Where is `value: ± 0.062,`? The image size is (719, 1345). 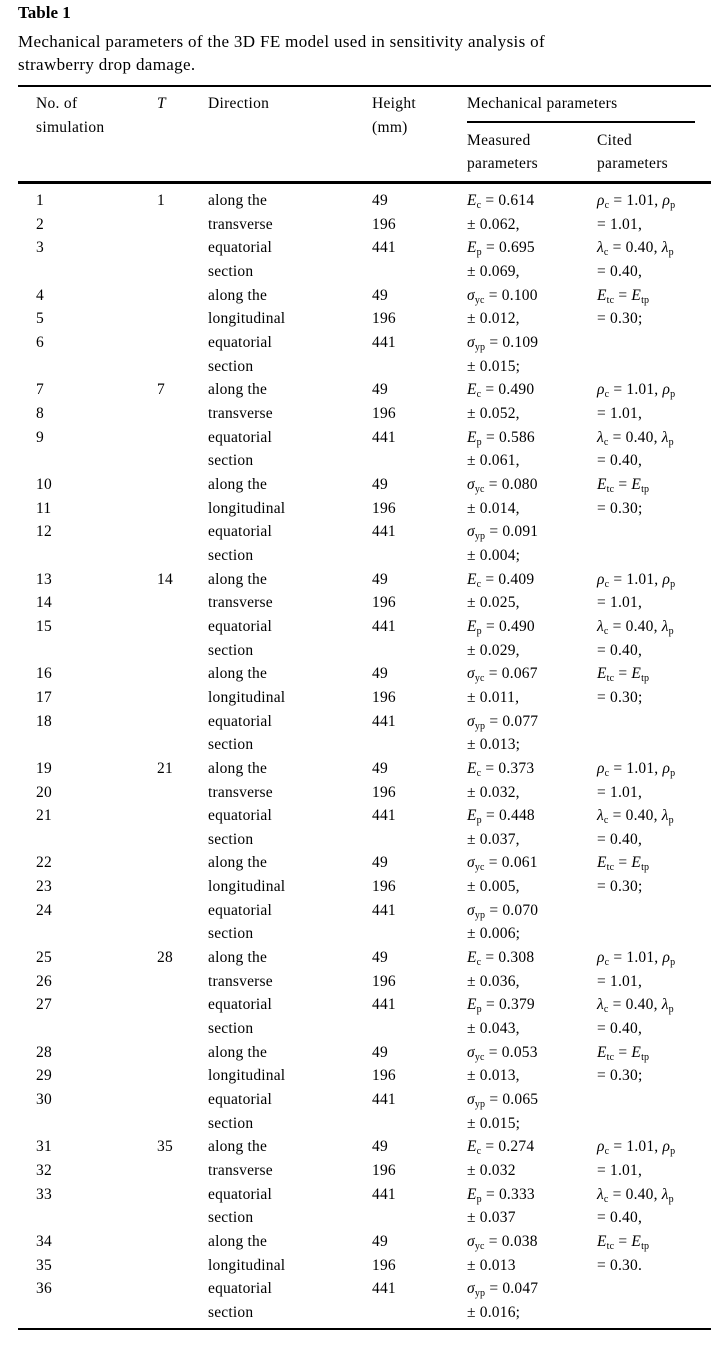 value: ± 0.062, is located at coordinates (493, 224).